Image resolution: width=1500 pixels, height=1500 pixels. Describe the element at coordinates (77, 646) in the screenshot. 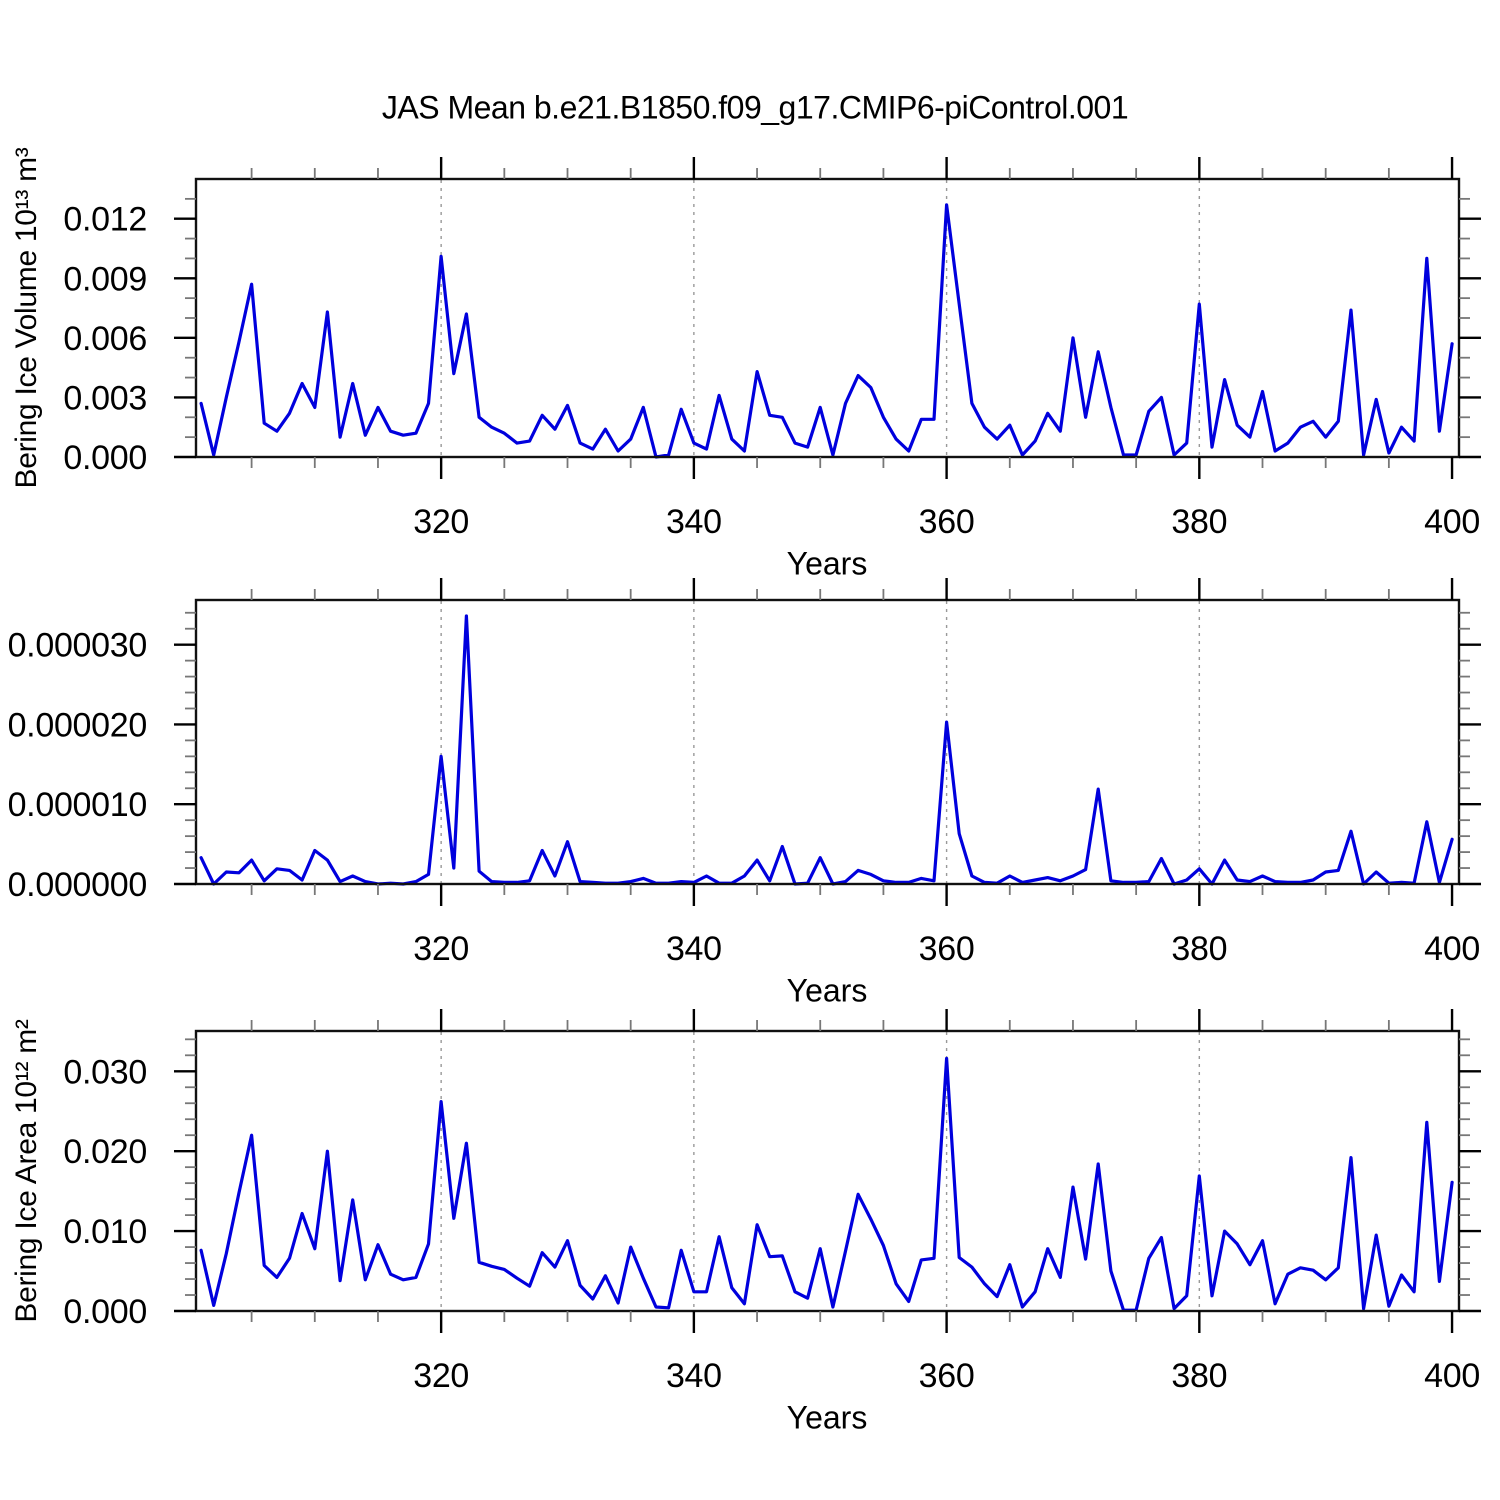

I see `y-tick-label: 0.000030` at that location.